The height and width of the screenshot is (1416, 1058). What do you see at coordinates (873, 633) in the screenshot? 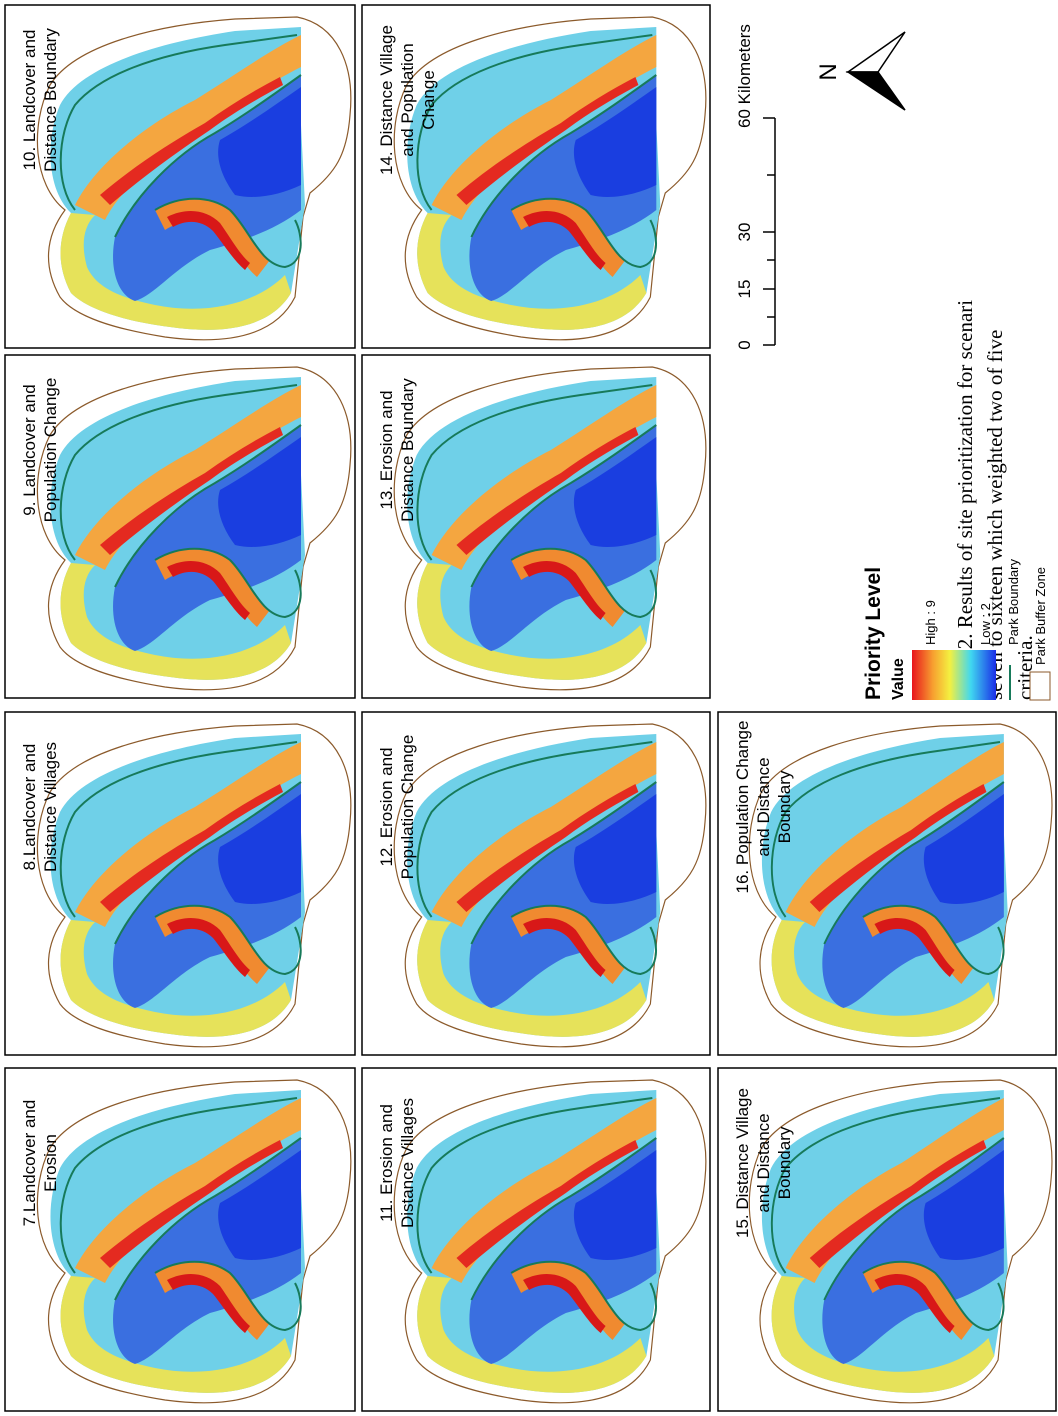
I see `legend-title: Priority Level` at bounding box center [873, 633].